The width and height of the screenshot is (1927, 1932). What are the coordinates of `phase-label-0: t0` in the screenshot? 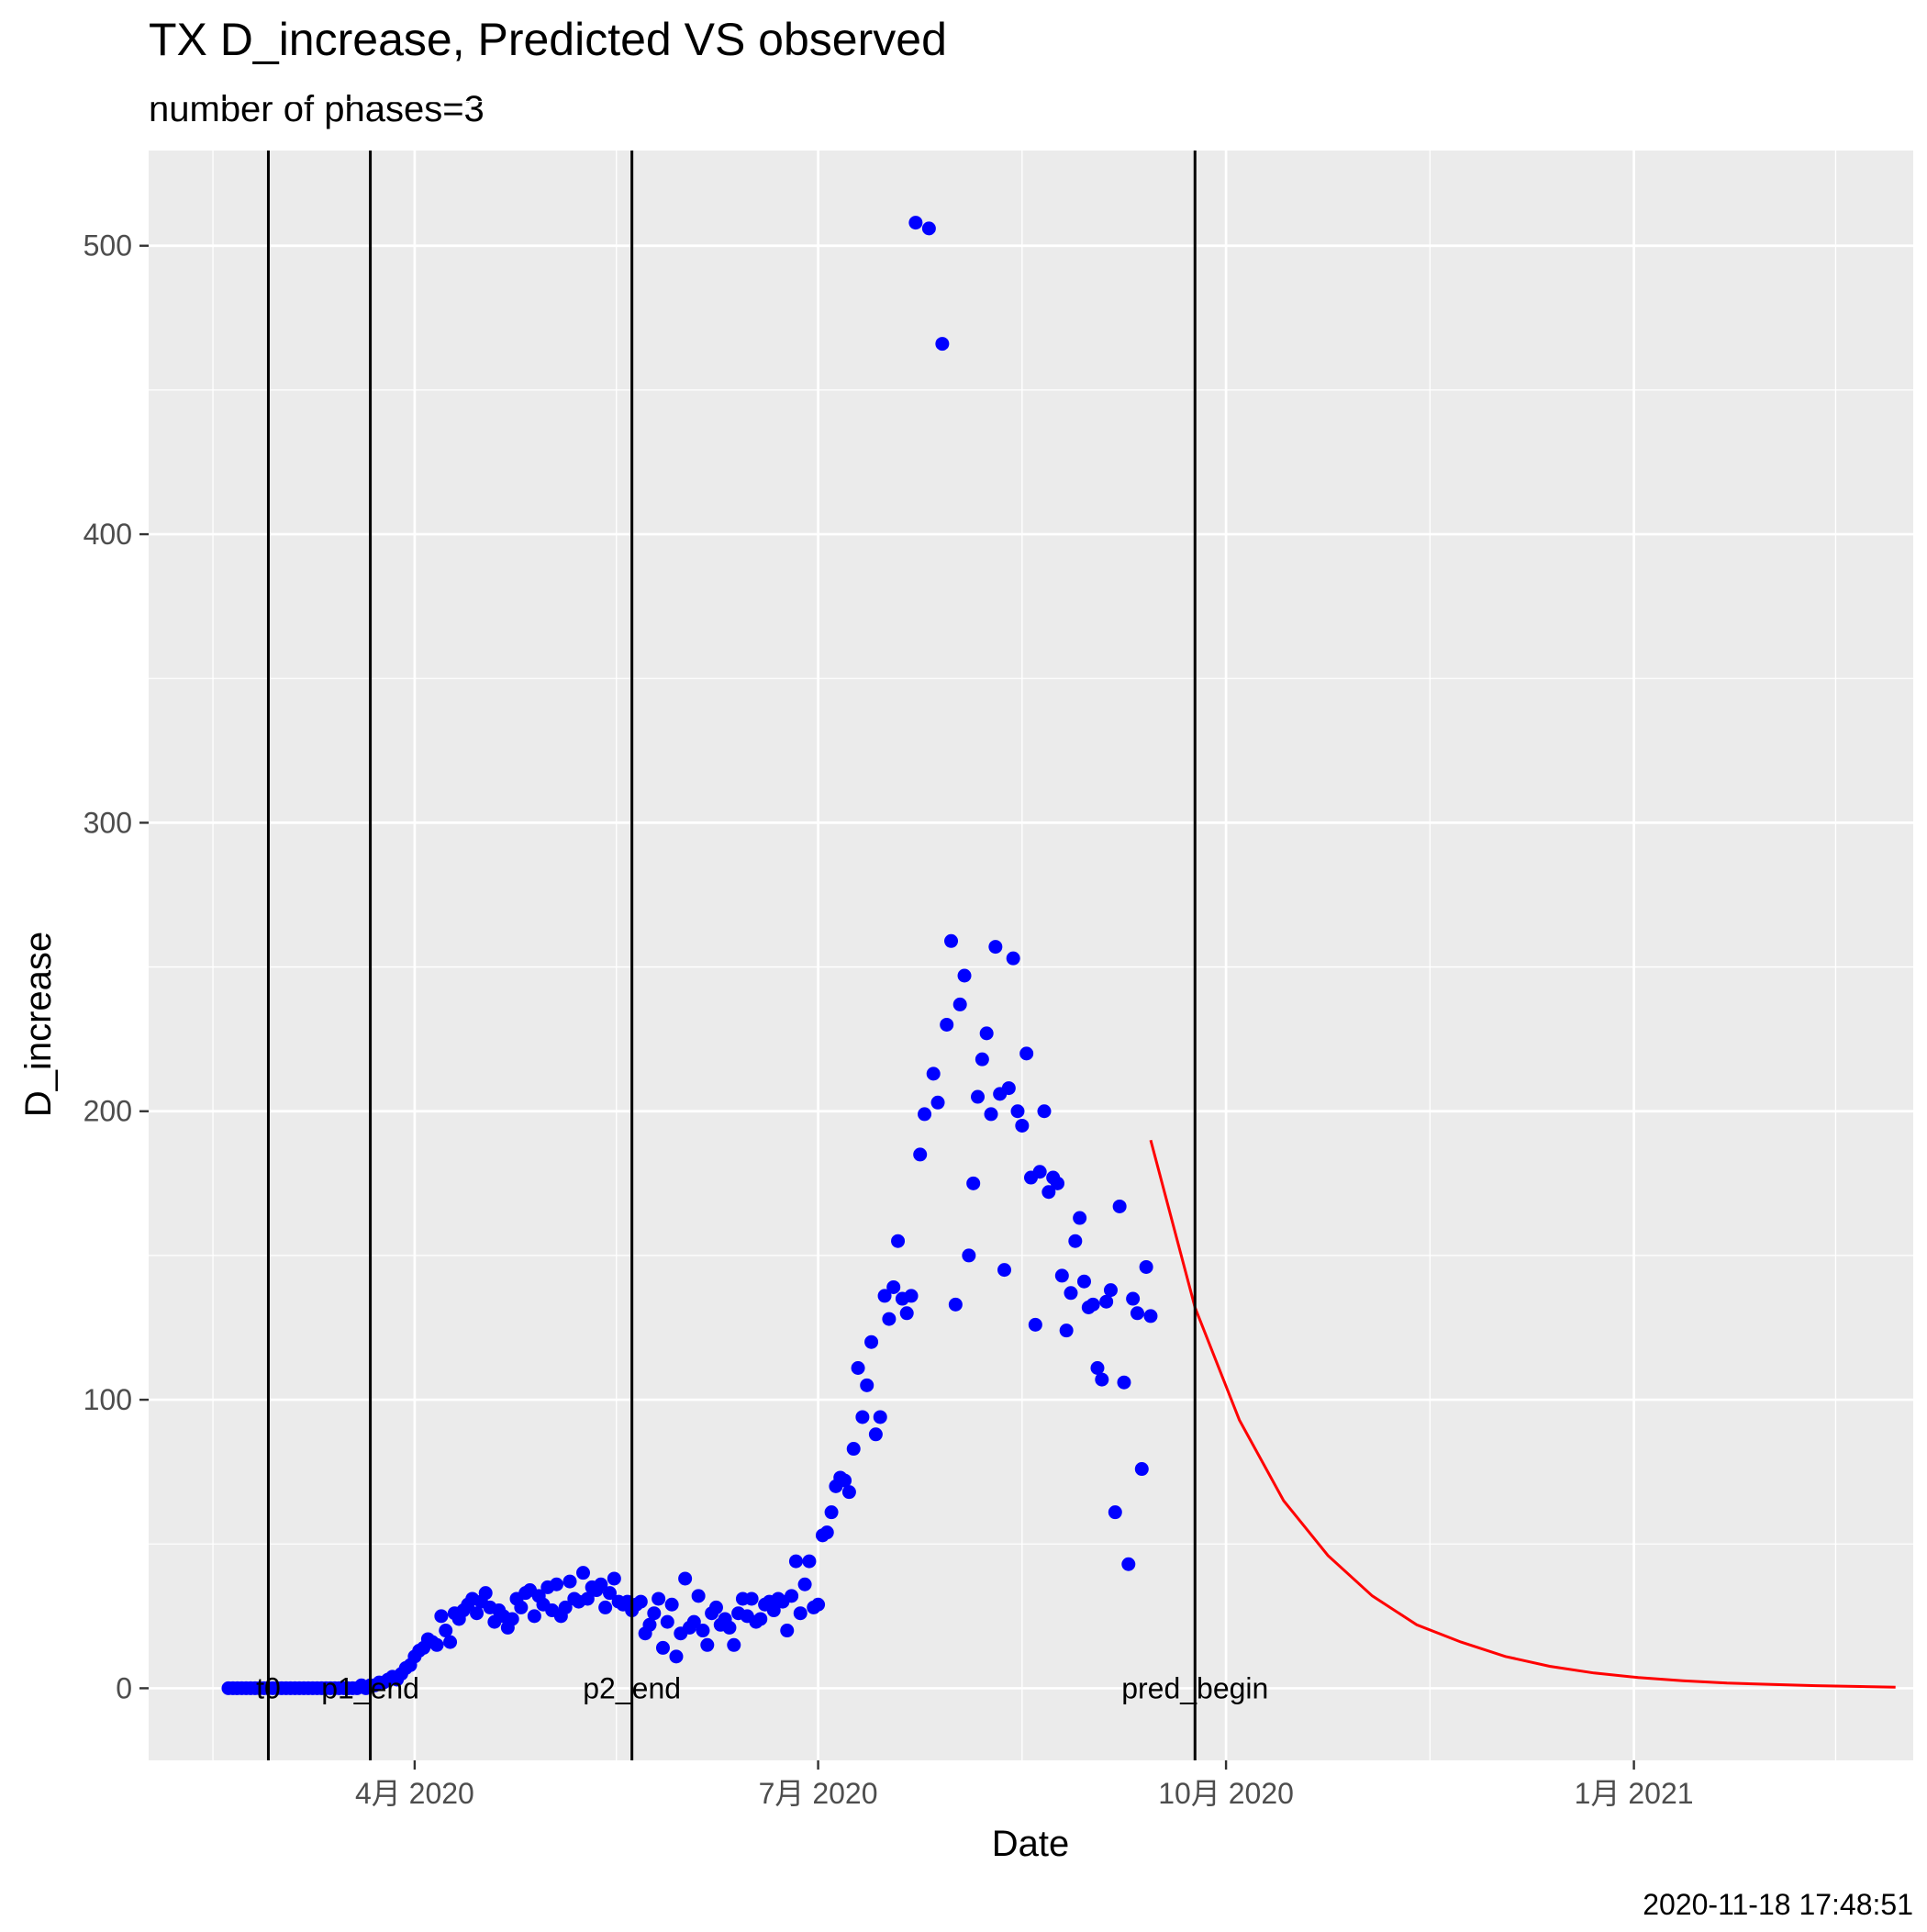 It's located at (268, 1687).